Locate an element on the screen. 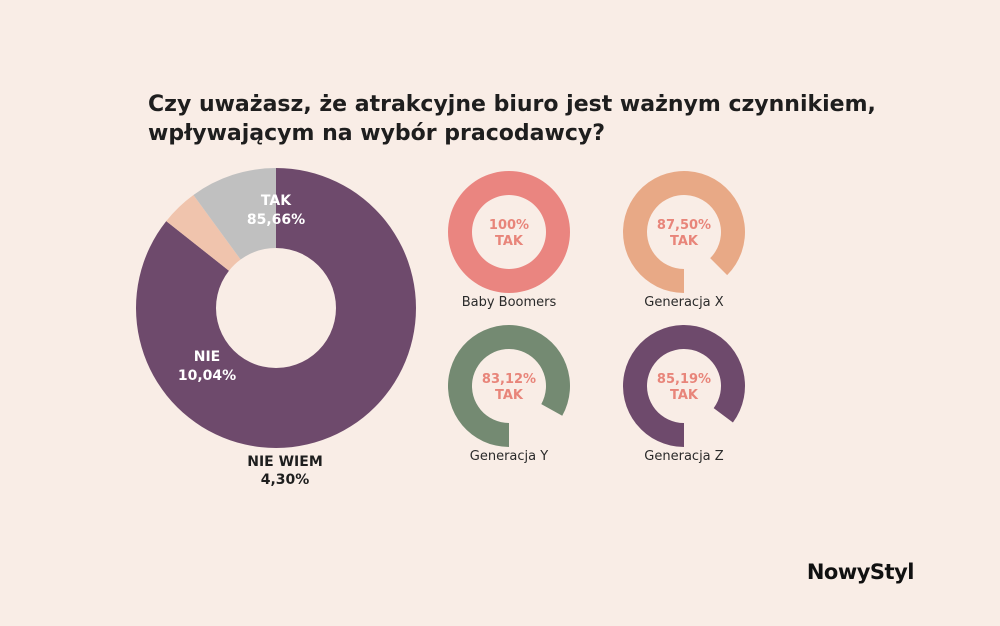  ring-baby-boomers is located at coordinates (509, 231).